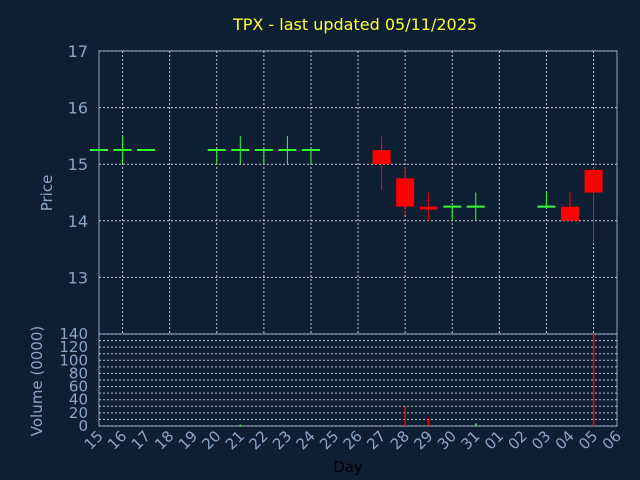 This screenshot has width=640, height=480. I want to click on day-tick-label: 24, so click(306, 440).